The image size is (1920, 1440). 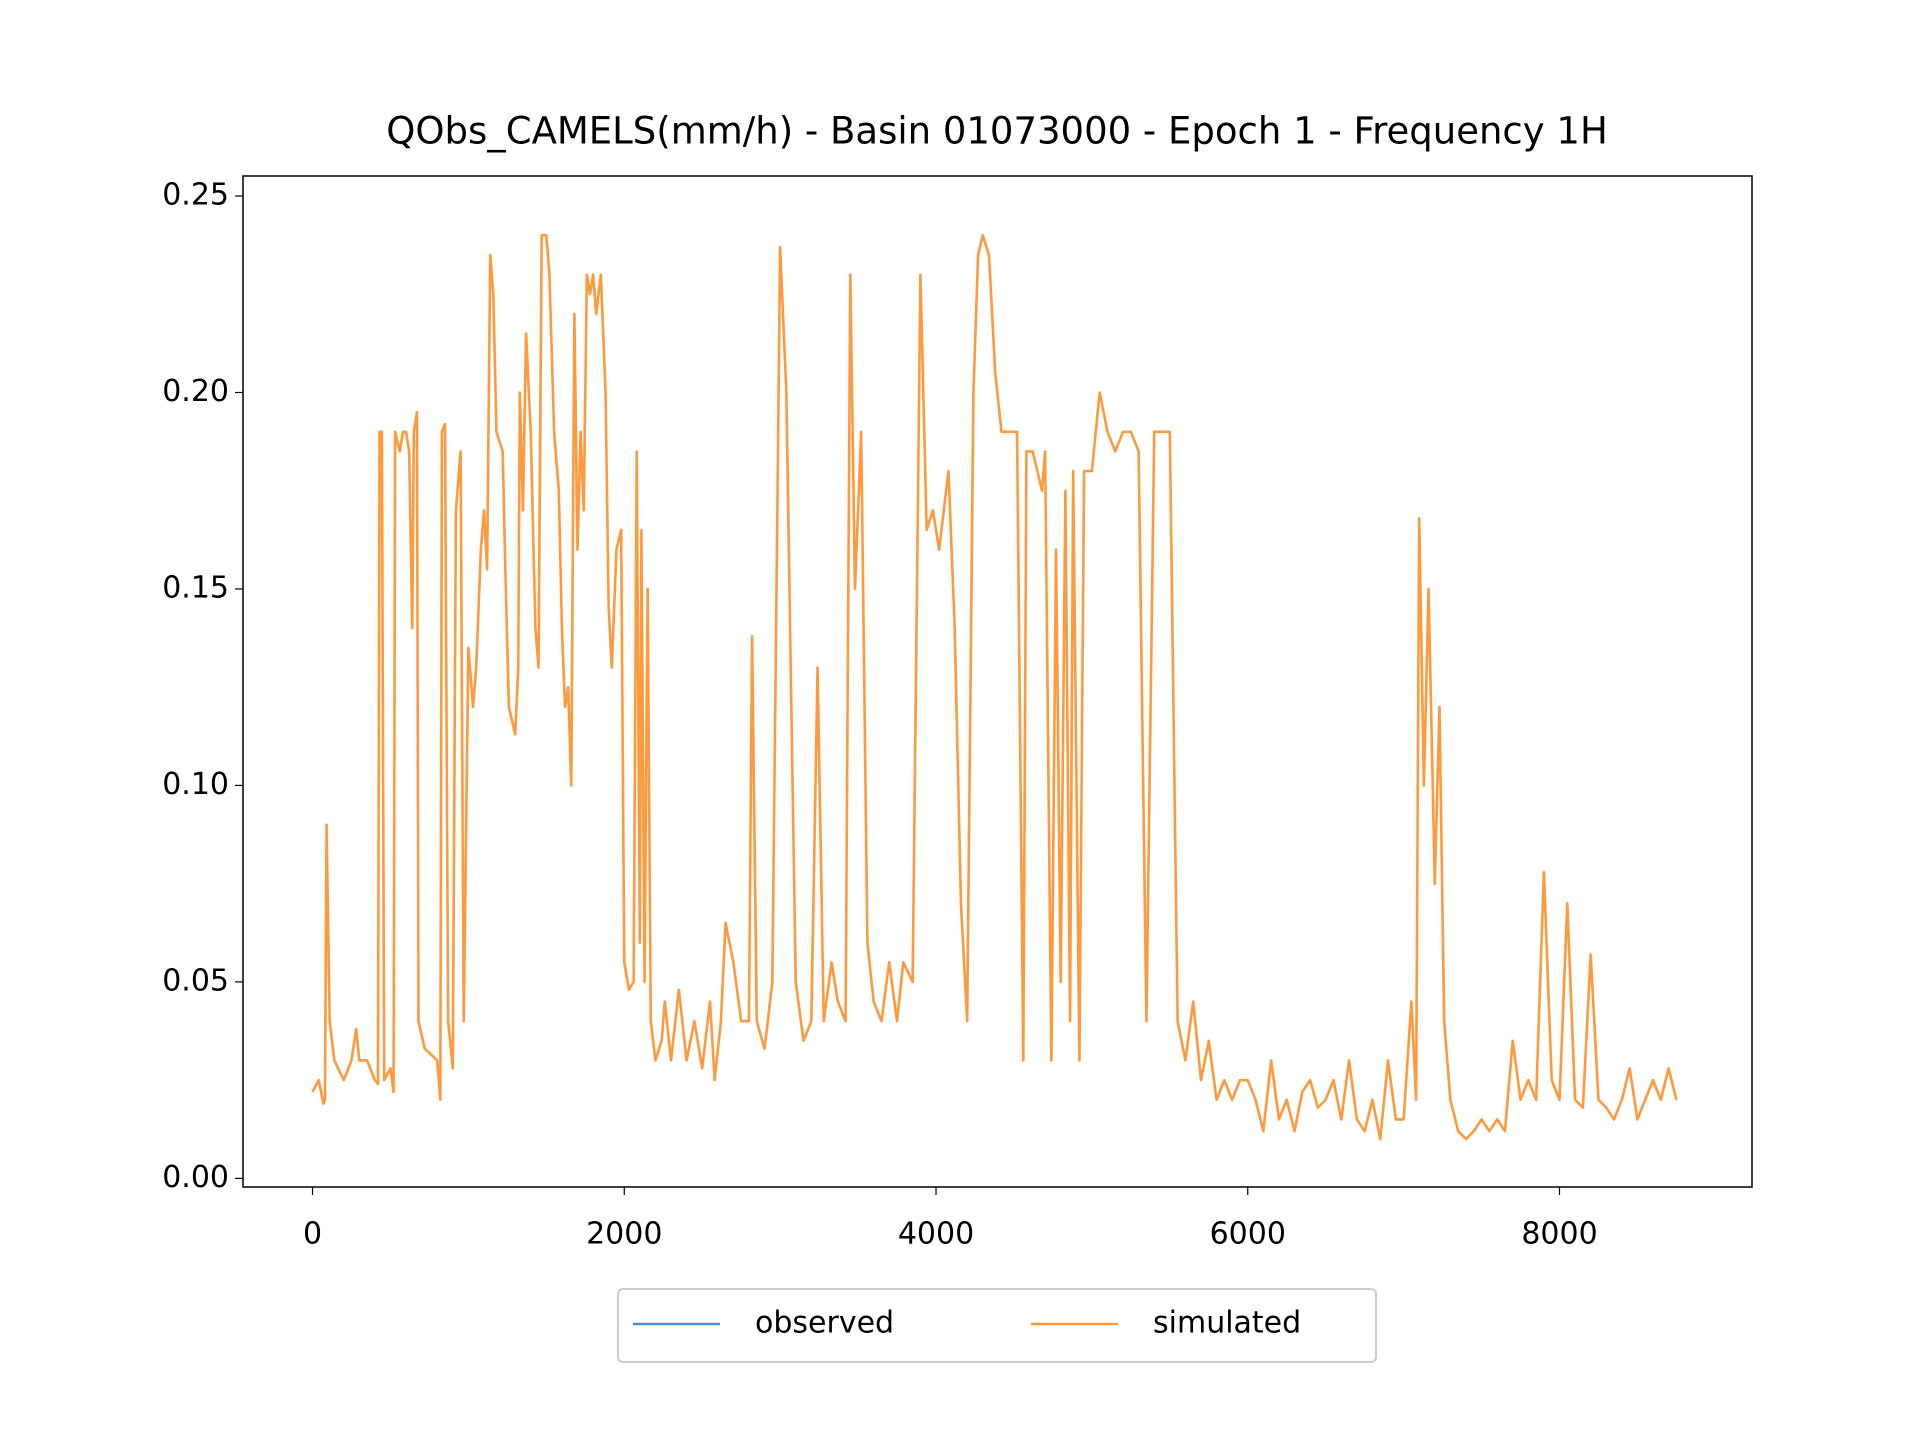 I want to click on x-tick-label: 6000, so click(x=1248, y=1234).